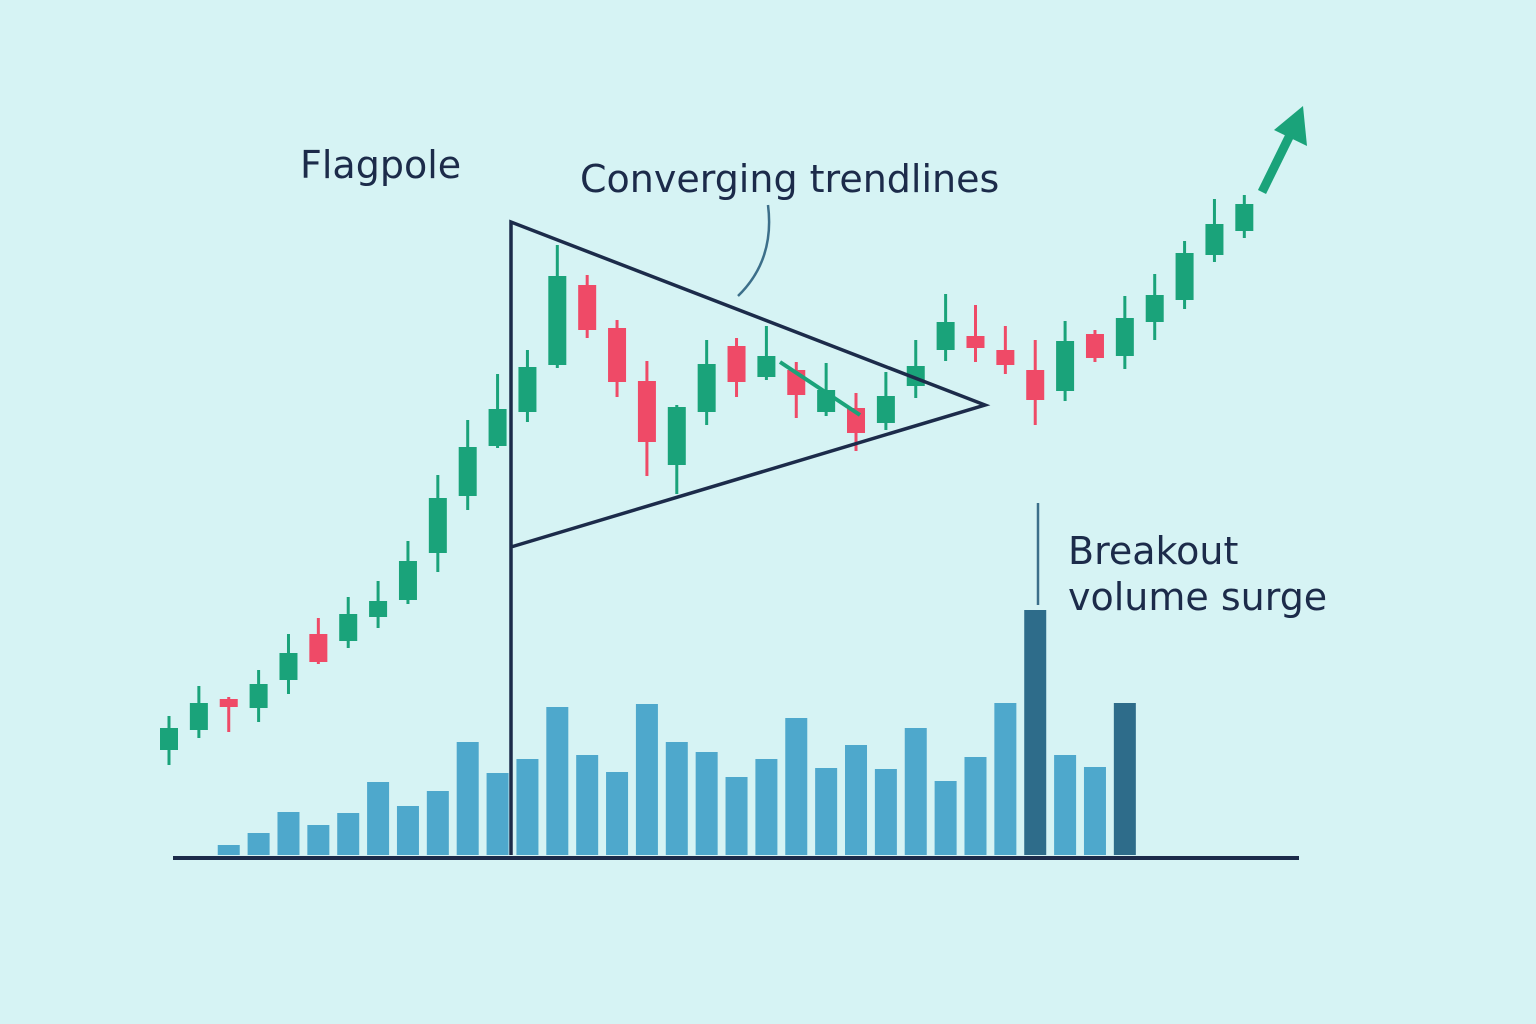 This screenshot has width=1536, height=1024. I want to click on callout-line, so click(754, 250).